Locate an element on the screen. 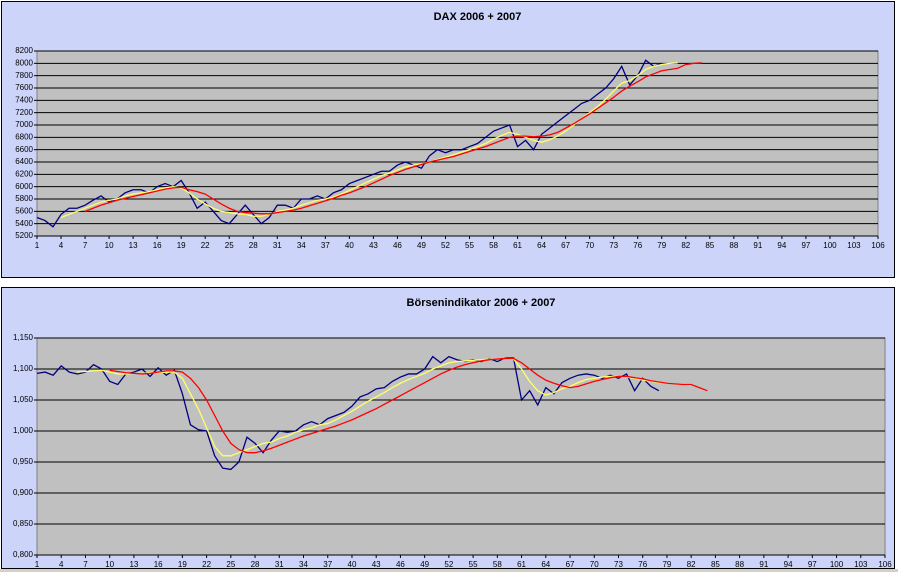  y-tick-label: 6600 is located at coordinates (24, 149).